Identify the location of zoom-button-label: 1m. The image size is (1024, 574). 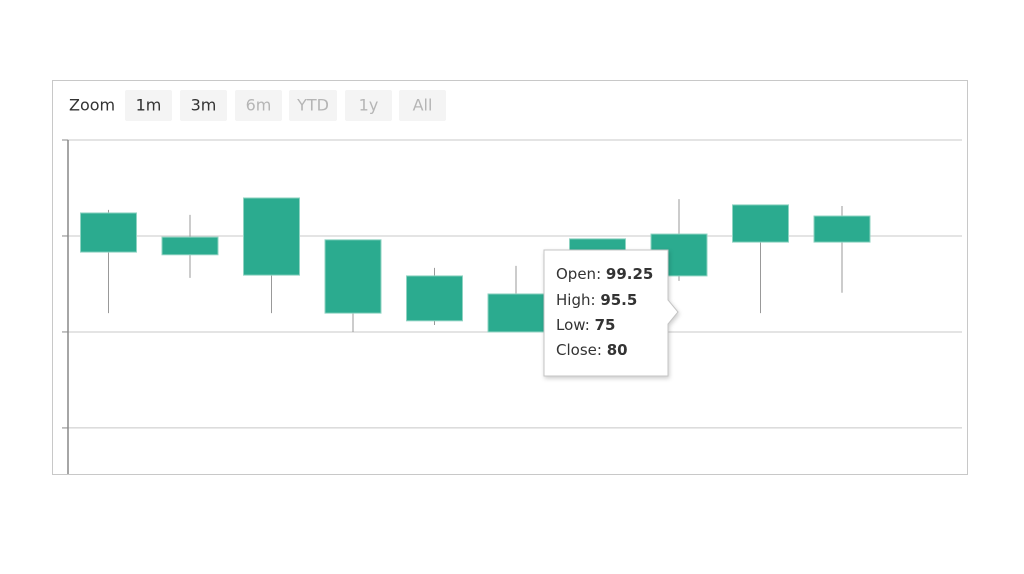
(149, 105).